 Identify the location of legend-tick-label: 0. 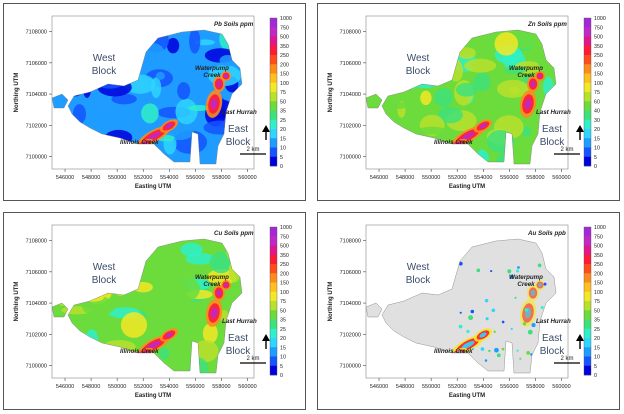
(595, 167).